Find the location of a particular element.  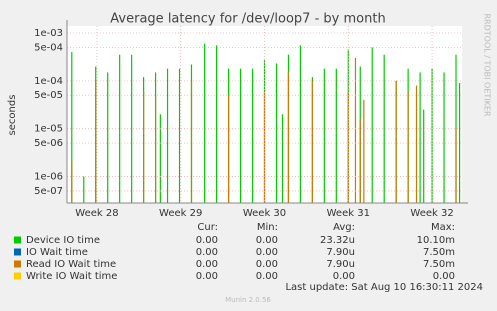

side-label: RRDTOOL / TOBI OETIKER is located at coordinates (487, 64).